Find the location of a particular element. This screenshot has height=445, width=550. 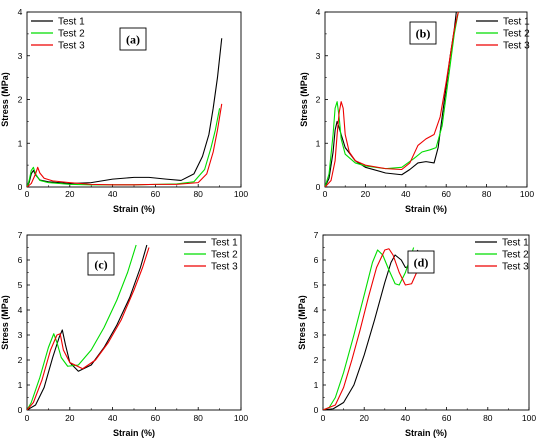

panel-label: (b) is located at coordinates (423, 34).